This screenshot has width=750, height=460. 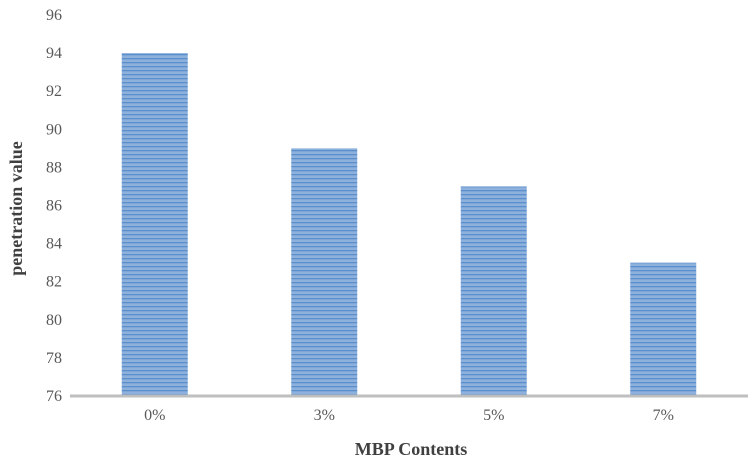 I want to click on bar-3pct, so click(x=324, y=272).